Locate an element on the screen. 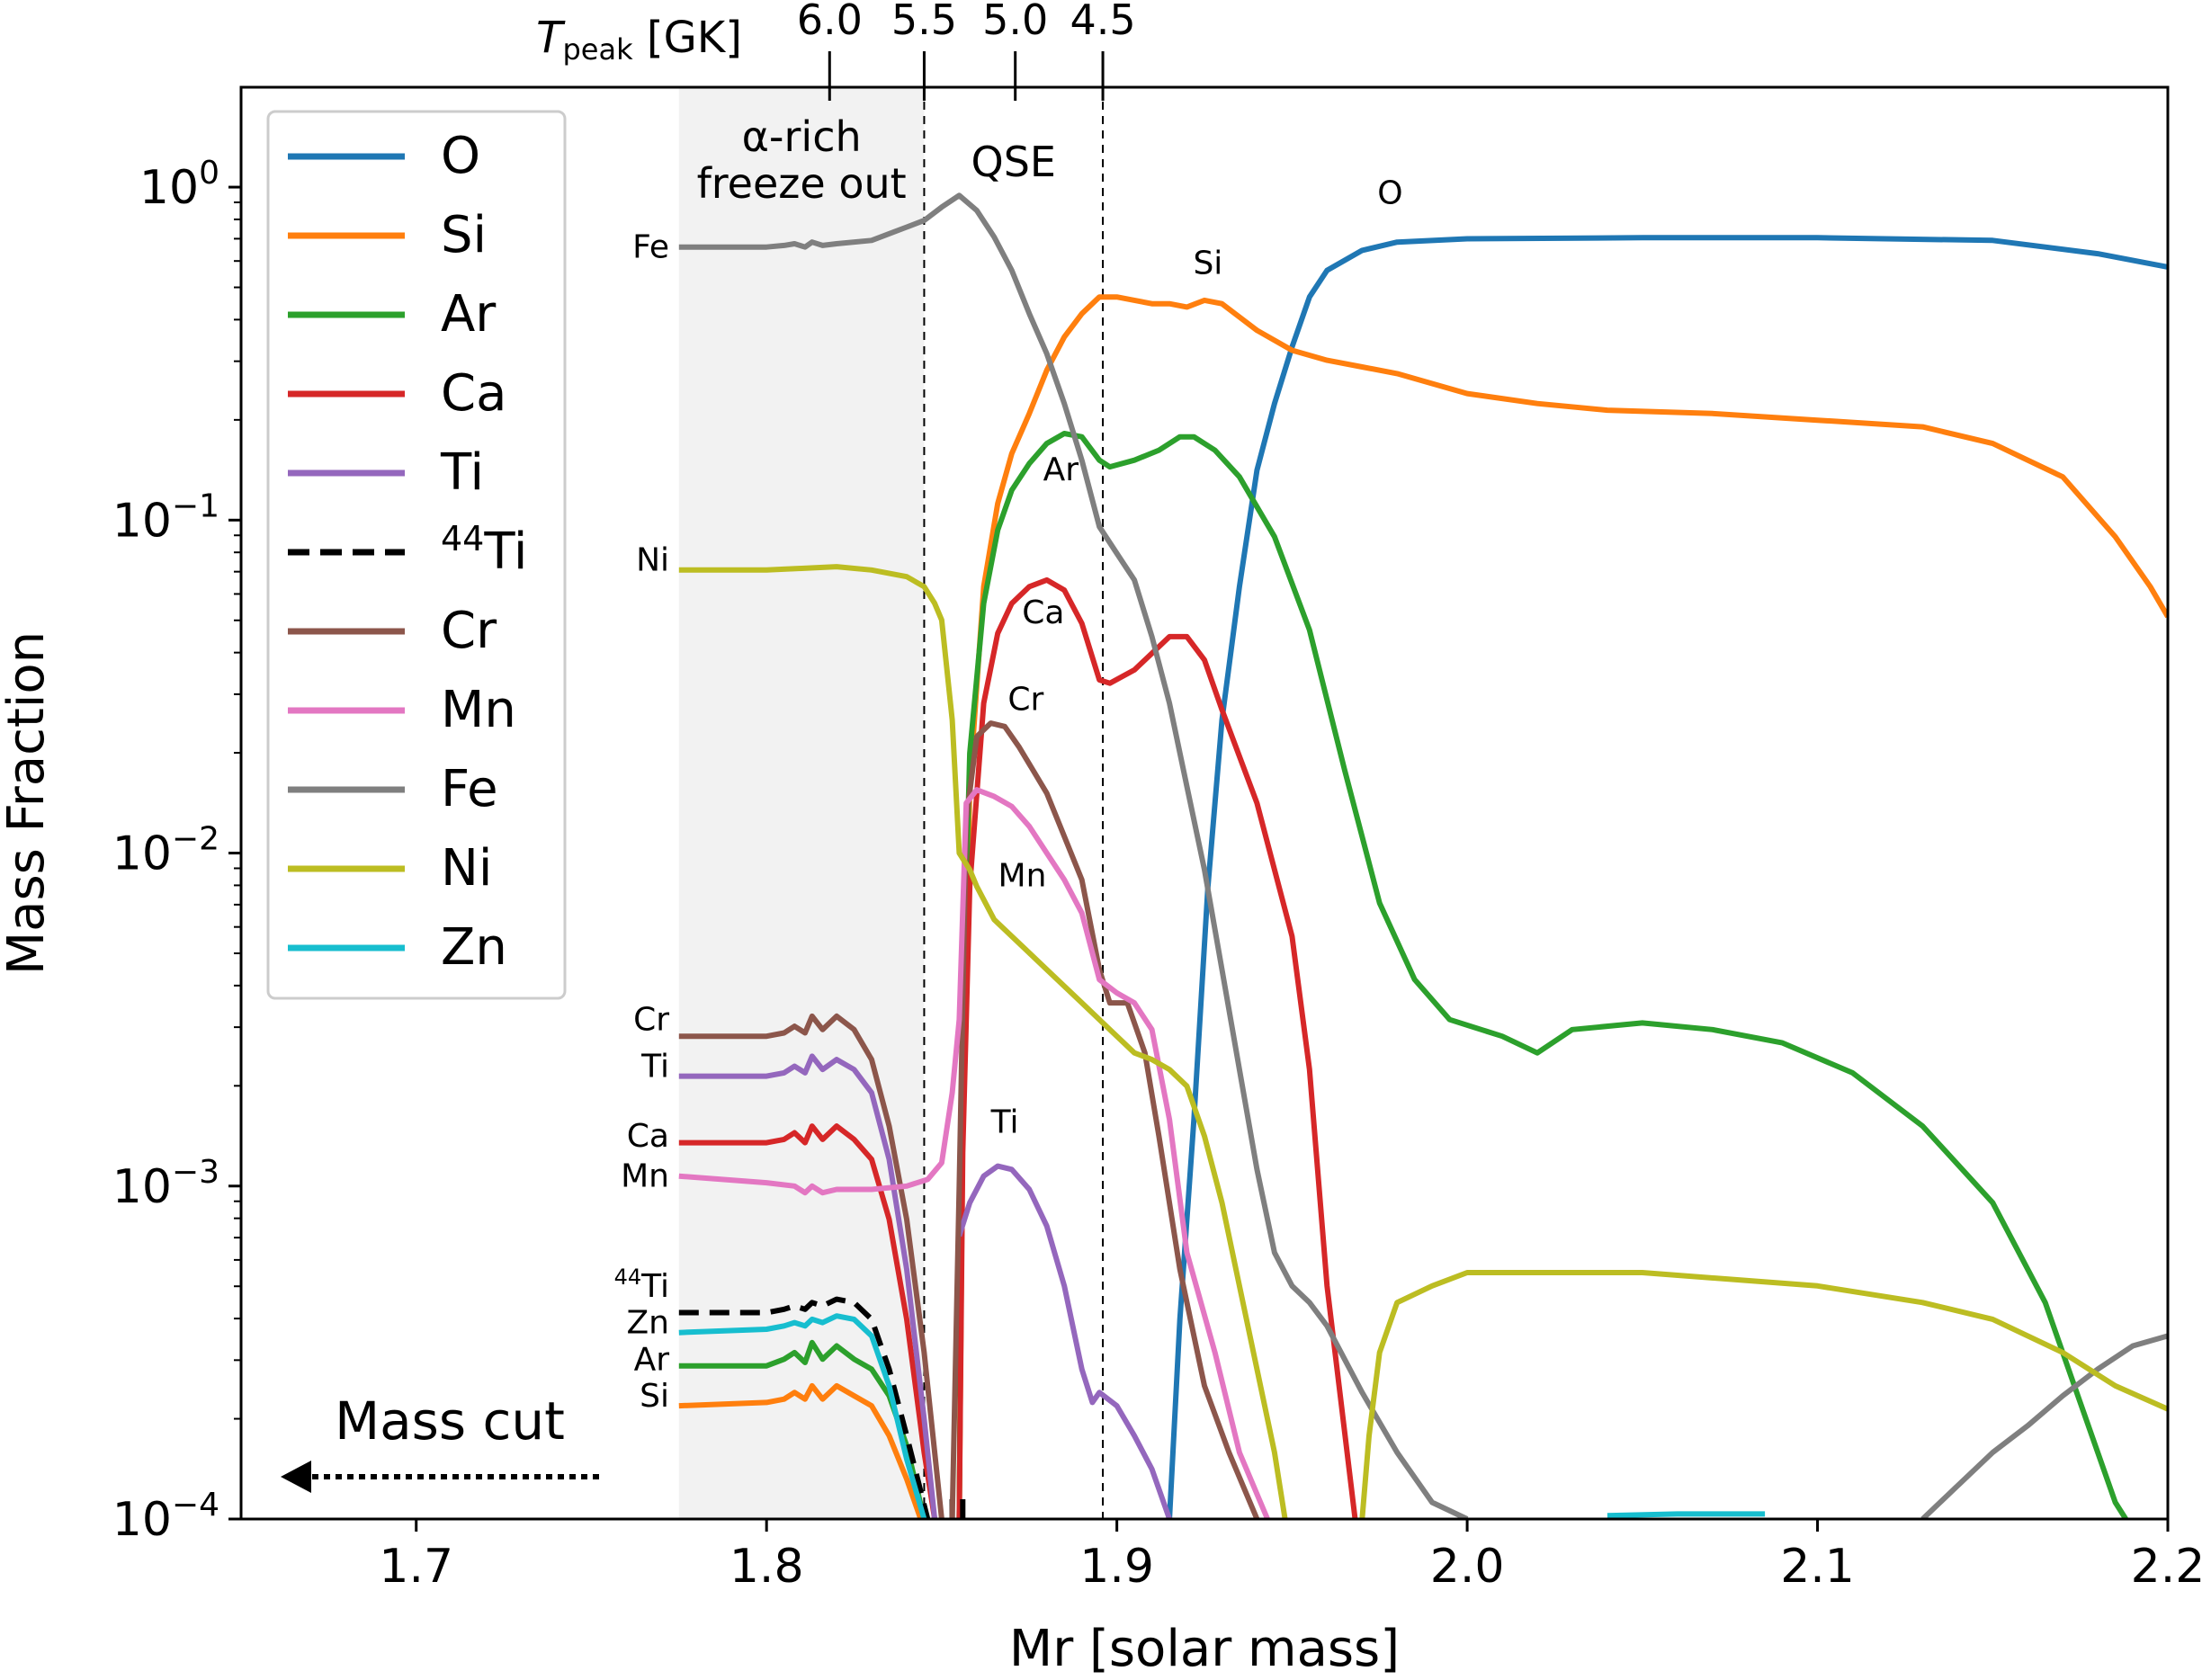 The height and width of the screenshot is (1680, 2202). y-tick-label-0: 10⁰ is located at coordinates (179, 185).